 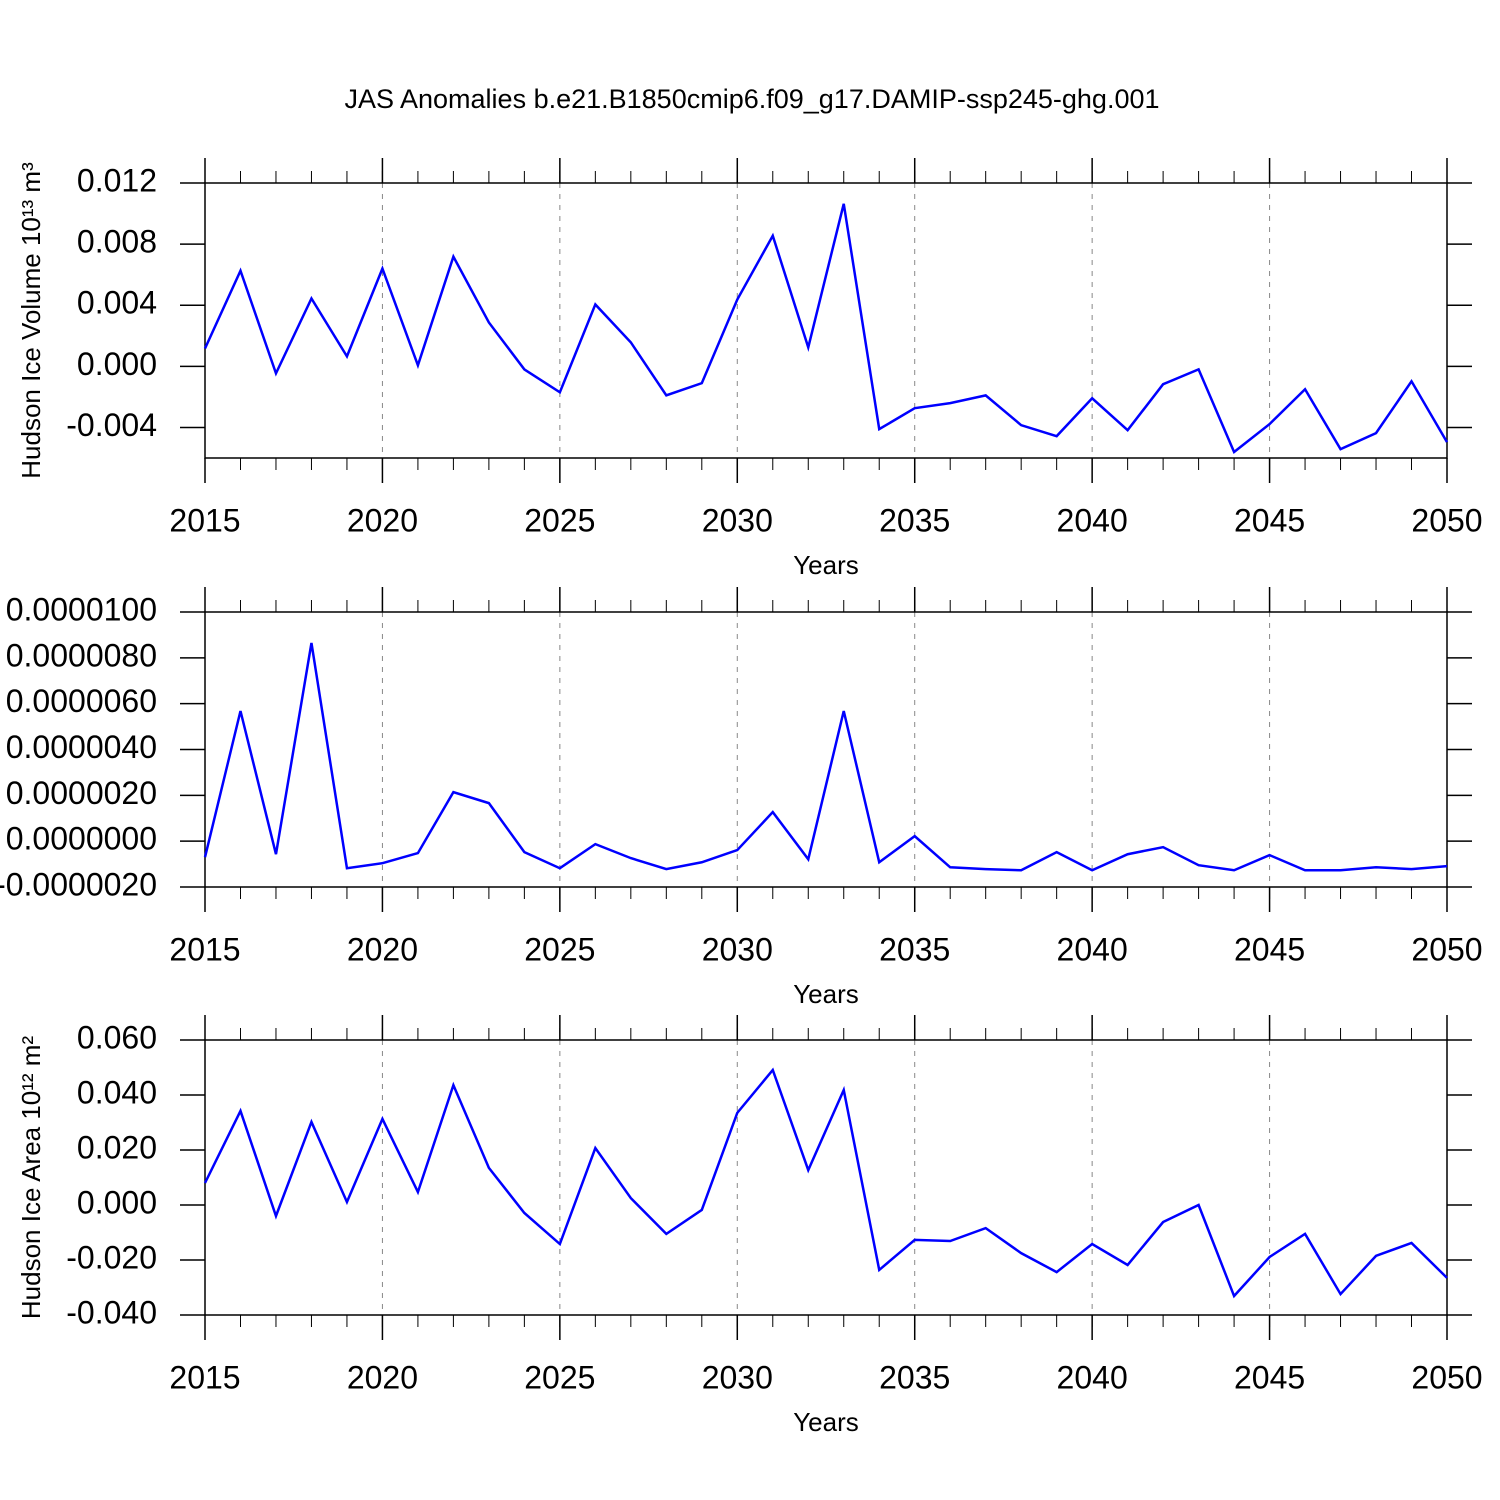 What do you see at coordinates (81, 793) in the screenshot?
I see `y-tick-label: 0.0000020` at bounding box center [81, 793].